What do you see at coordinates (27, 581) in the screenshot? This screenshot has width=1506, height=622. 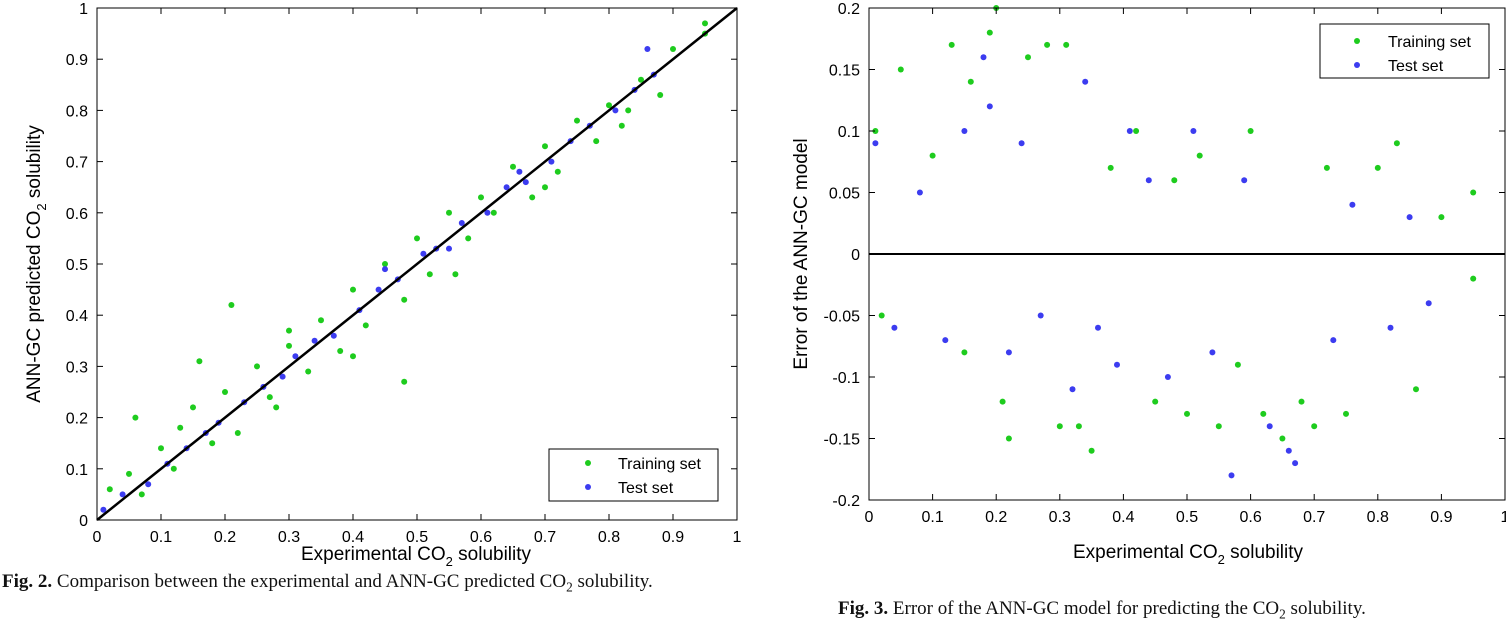 I see `figure-2-label: Fig. 2.` at bounding box center [27, 581].